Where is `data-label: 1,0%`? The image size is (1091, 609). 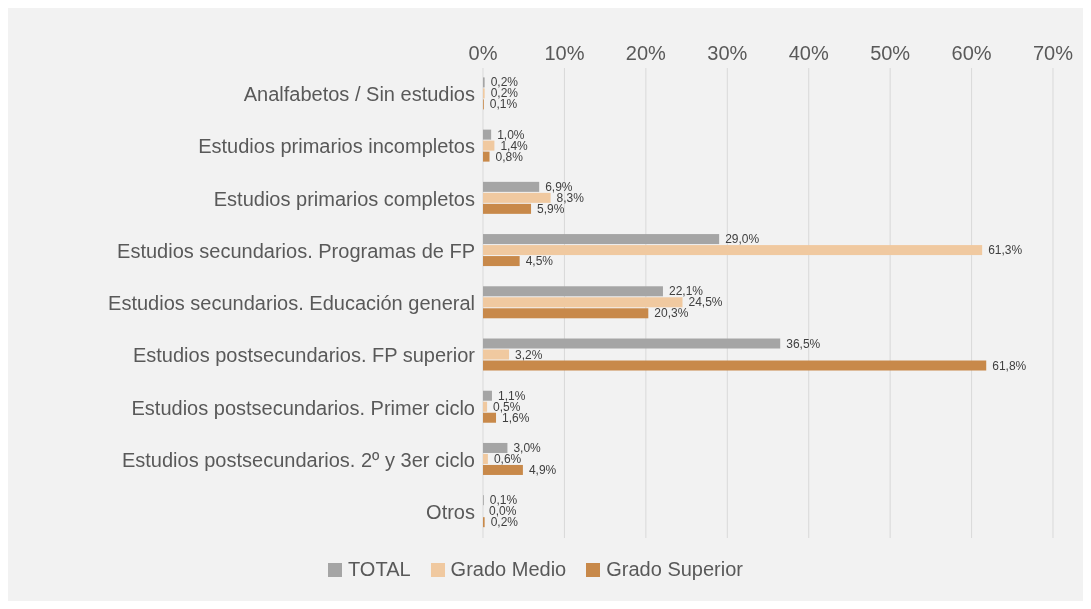
data-label: 1,0% is located at coordinates (511, 134).